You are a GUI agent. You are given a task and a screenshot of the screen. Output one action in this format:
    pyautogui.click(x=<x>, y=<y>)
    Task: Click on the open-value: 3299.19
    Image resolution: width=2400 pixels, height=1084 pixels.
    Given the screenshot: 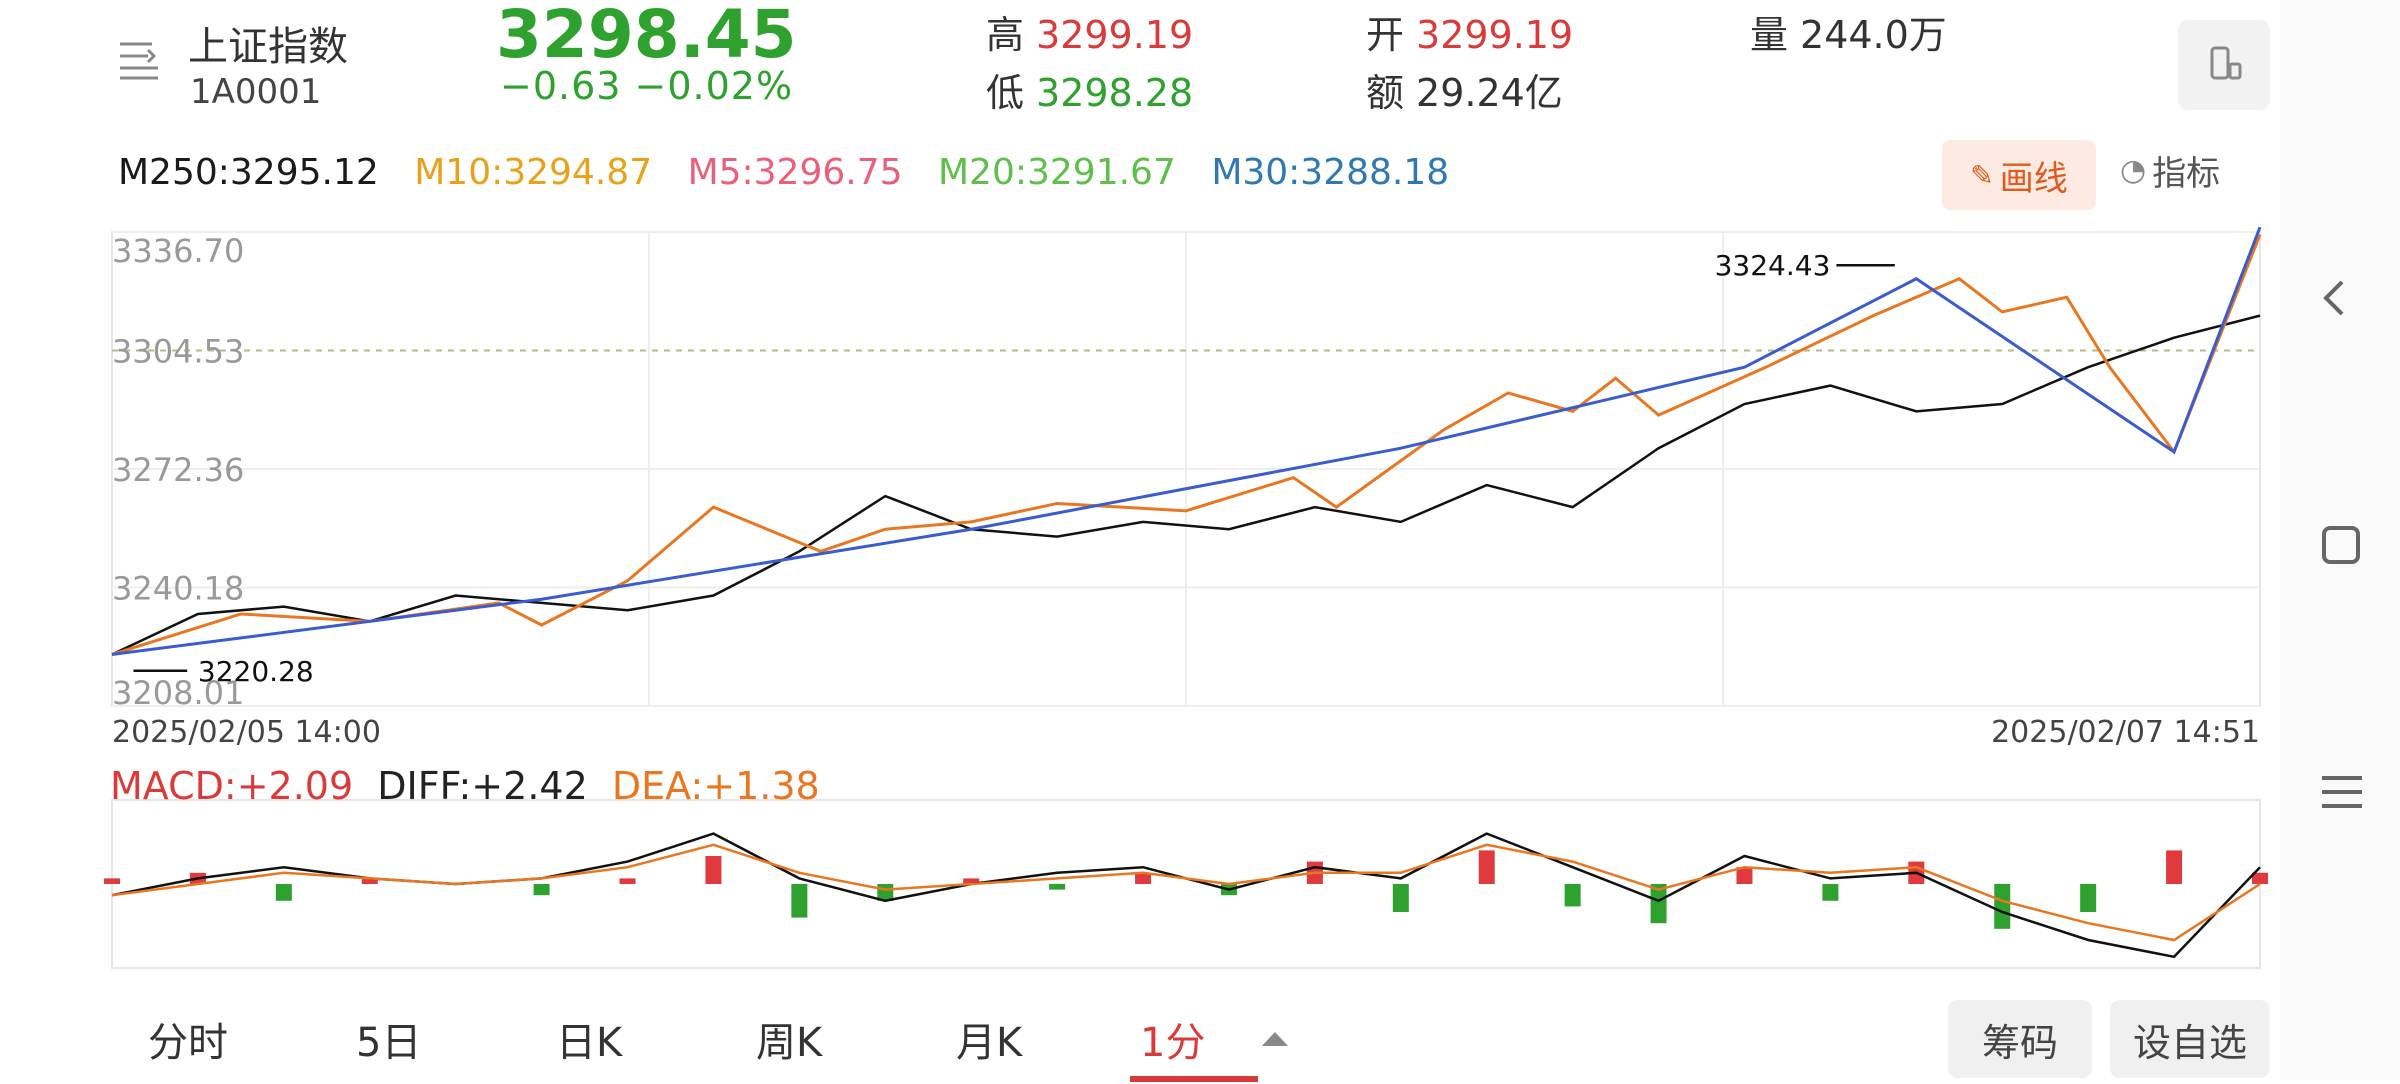 What is the action you would take?
    pyautogui.click(x=1495, y=35)
    